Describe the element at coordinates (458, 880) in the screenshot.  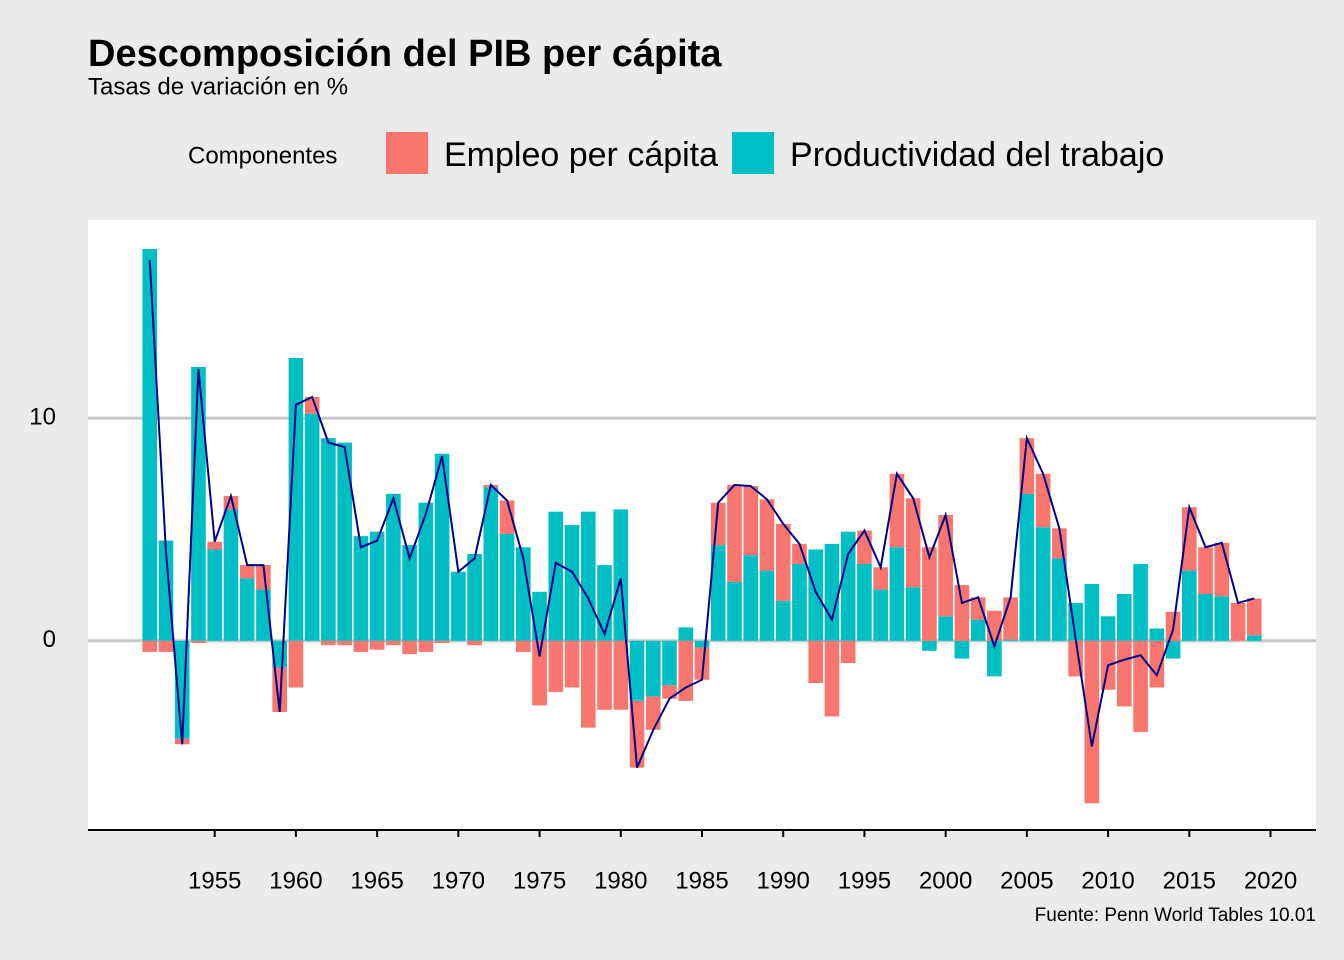
I see `x-tick-label: 1970` at that location.